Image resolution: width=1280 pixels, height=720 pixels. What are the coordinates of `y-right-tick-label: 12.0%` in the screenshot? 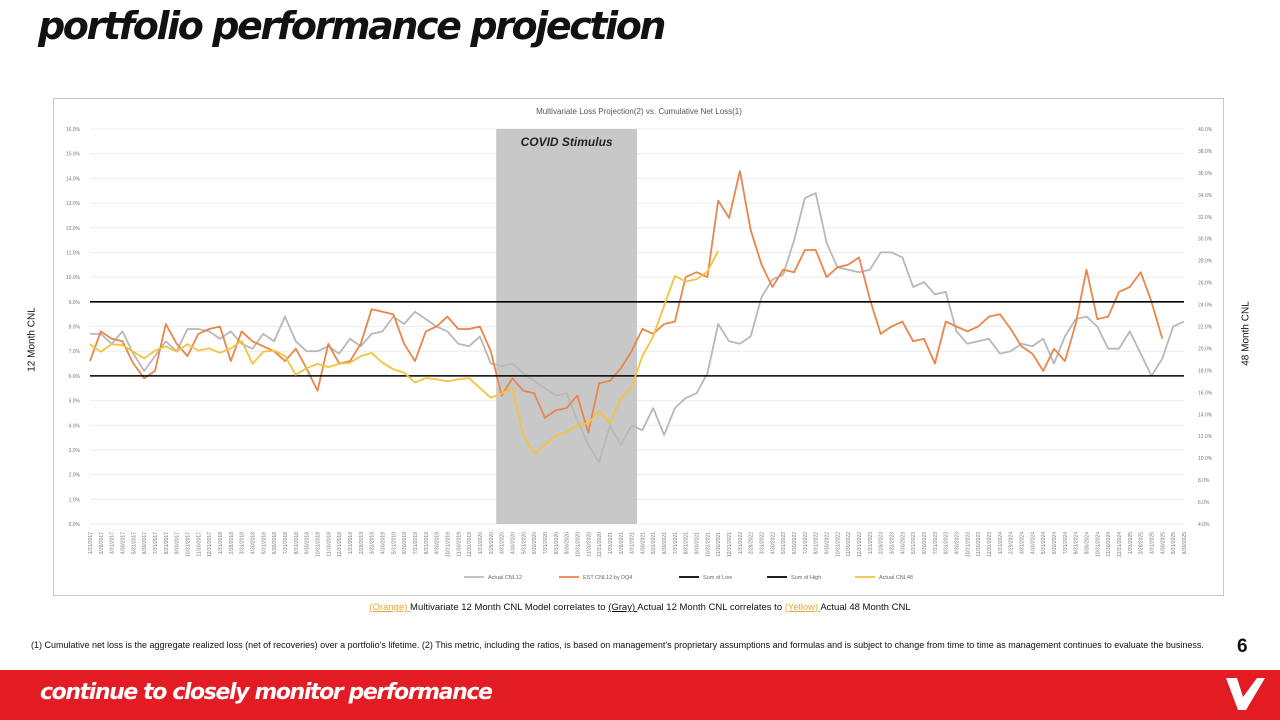 It's located at (1205, 437).